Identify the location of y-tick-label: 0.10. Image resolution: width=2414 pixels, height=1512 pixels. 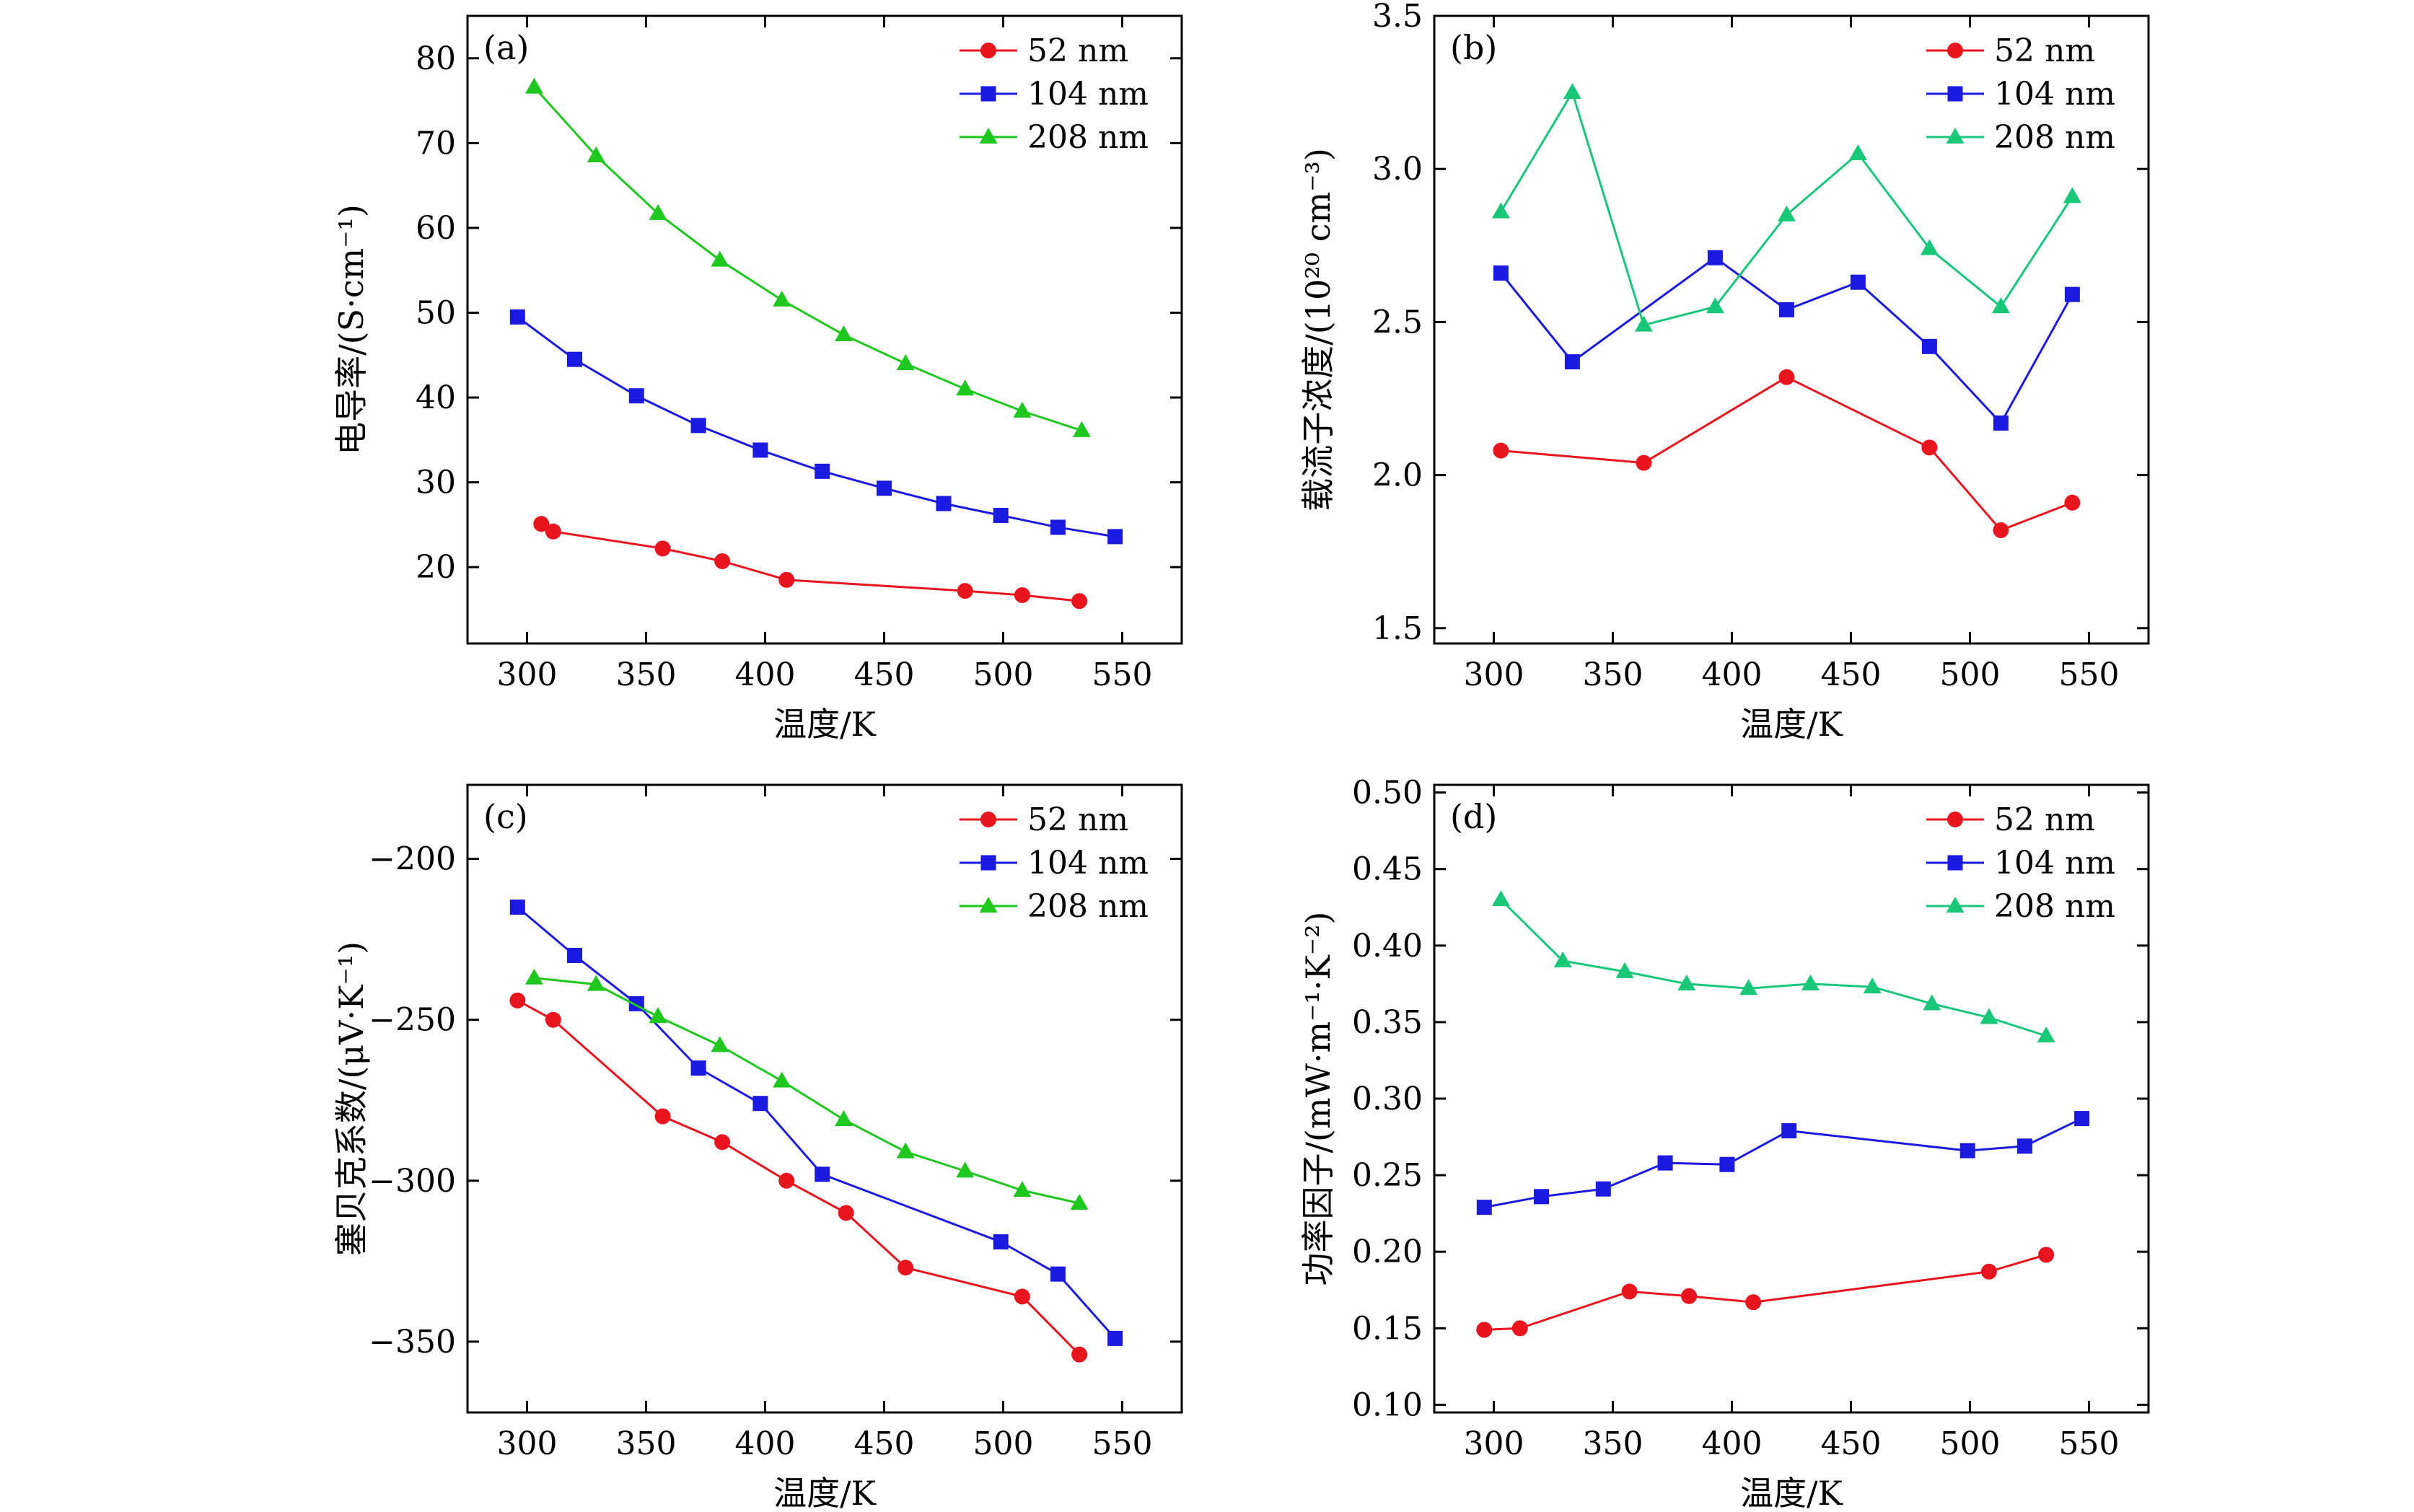
(1387, 1405).